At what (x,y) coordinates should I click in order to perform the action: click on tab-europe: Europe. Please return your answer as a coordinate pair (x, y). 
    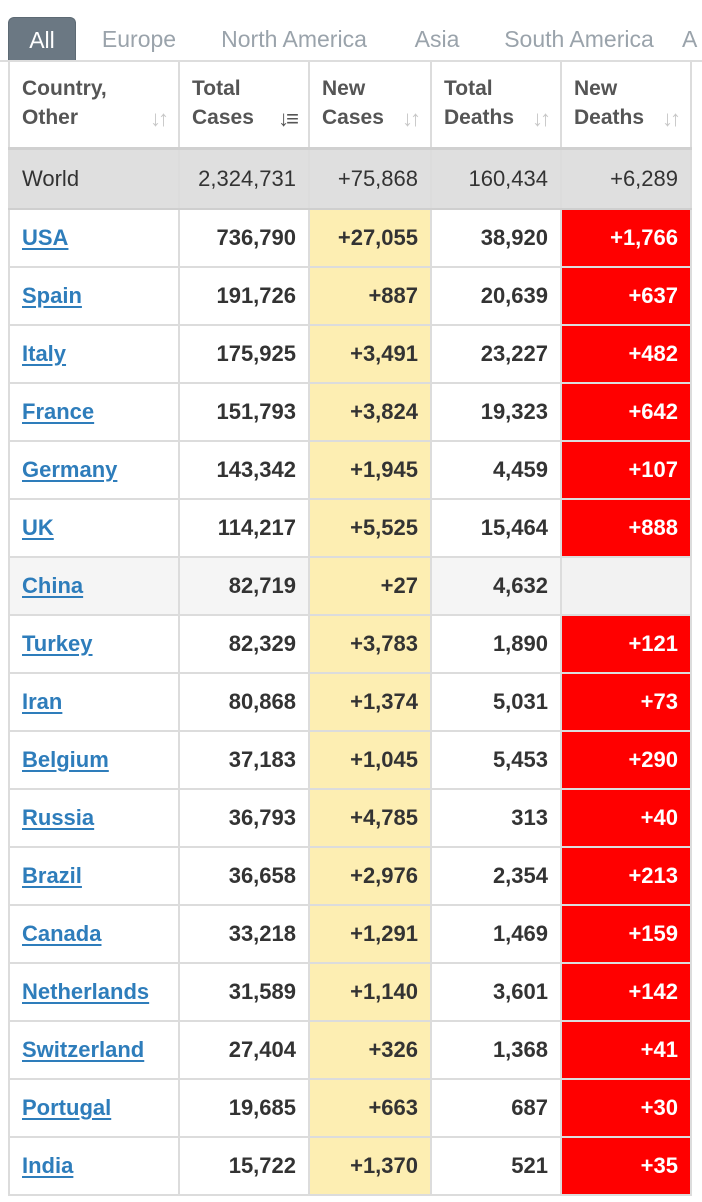
    Looking at the image, I should click on (139, 39).